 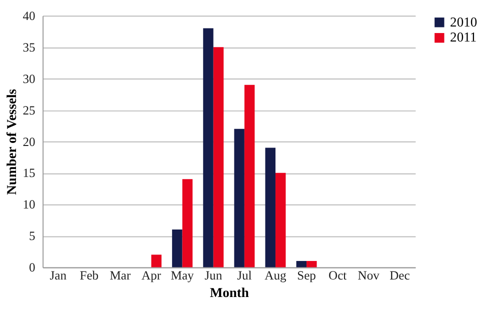 I want to click on y-tick-label: 15, so click(x=29, y=173).